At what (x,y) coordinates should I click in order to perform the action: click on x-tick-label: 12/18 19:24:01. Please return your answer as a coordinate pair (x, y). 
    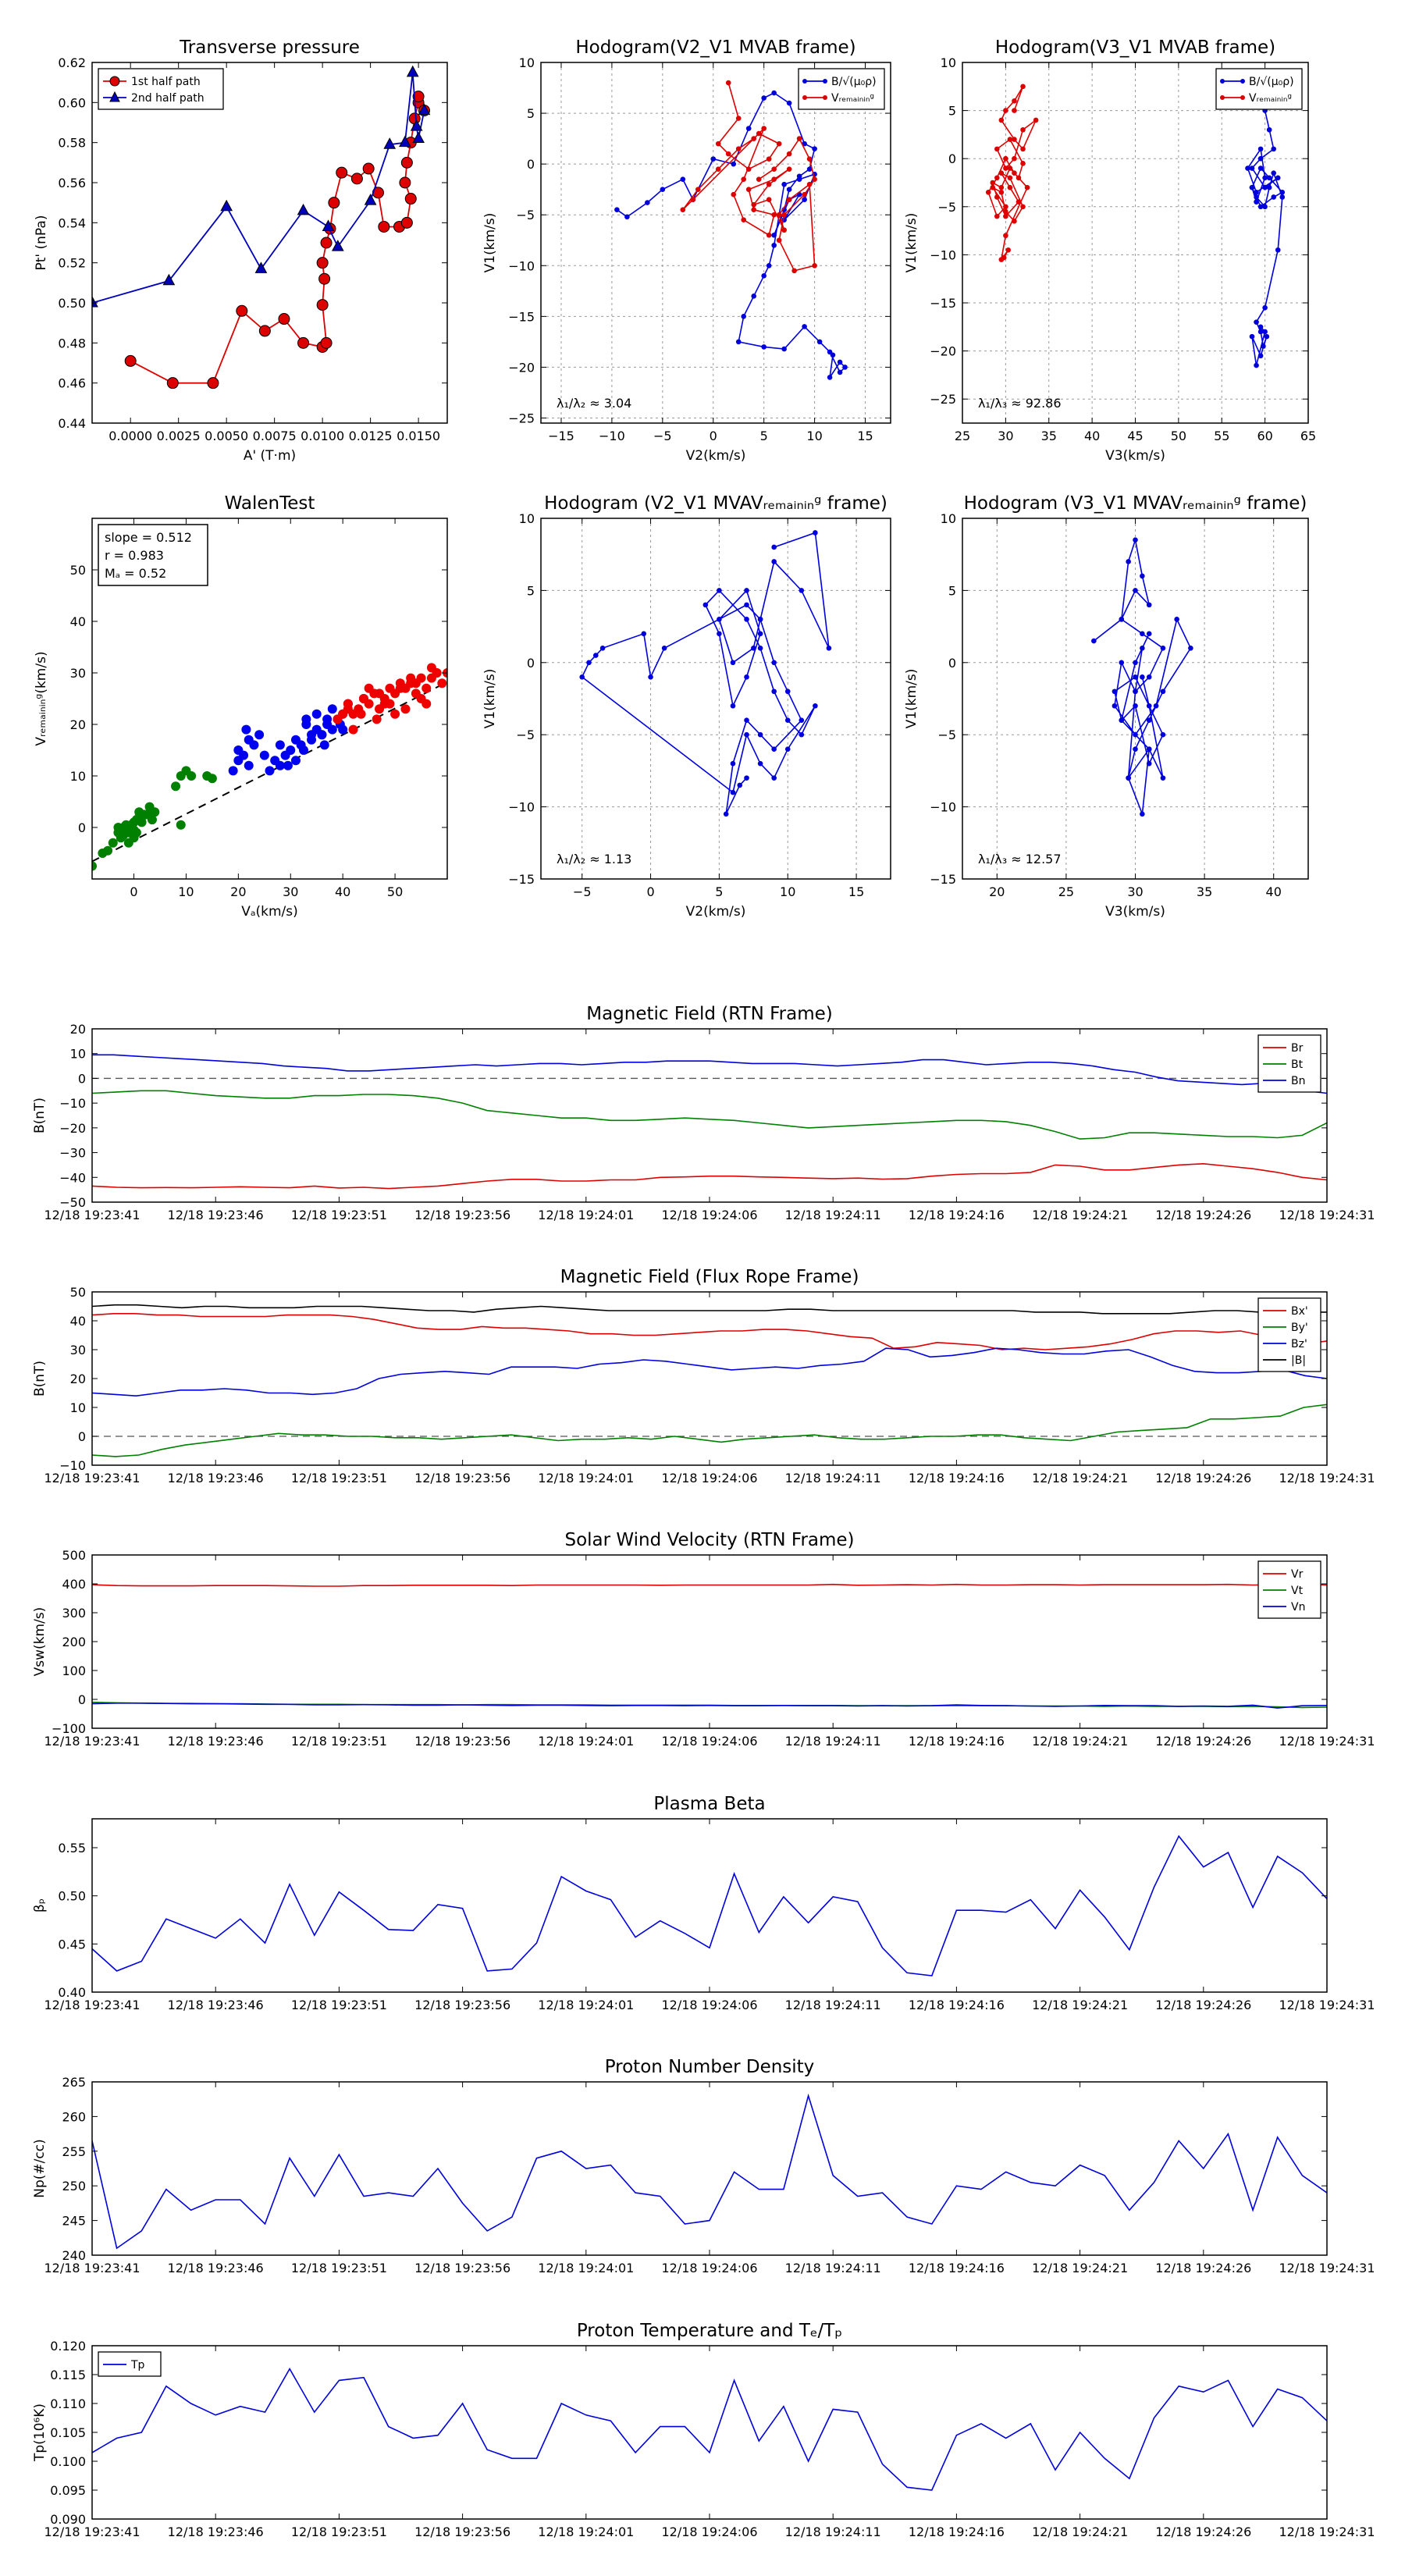
    Looking at the image, I should click on (586, 1478).